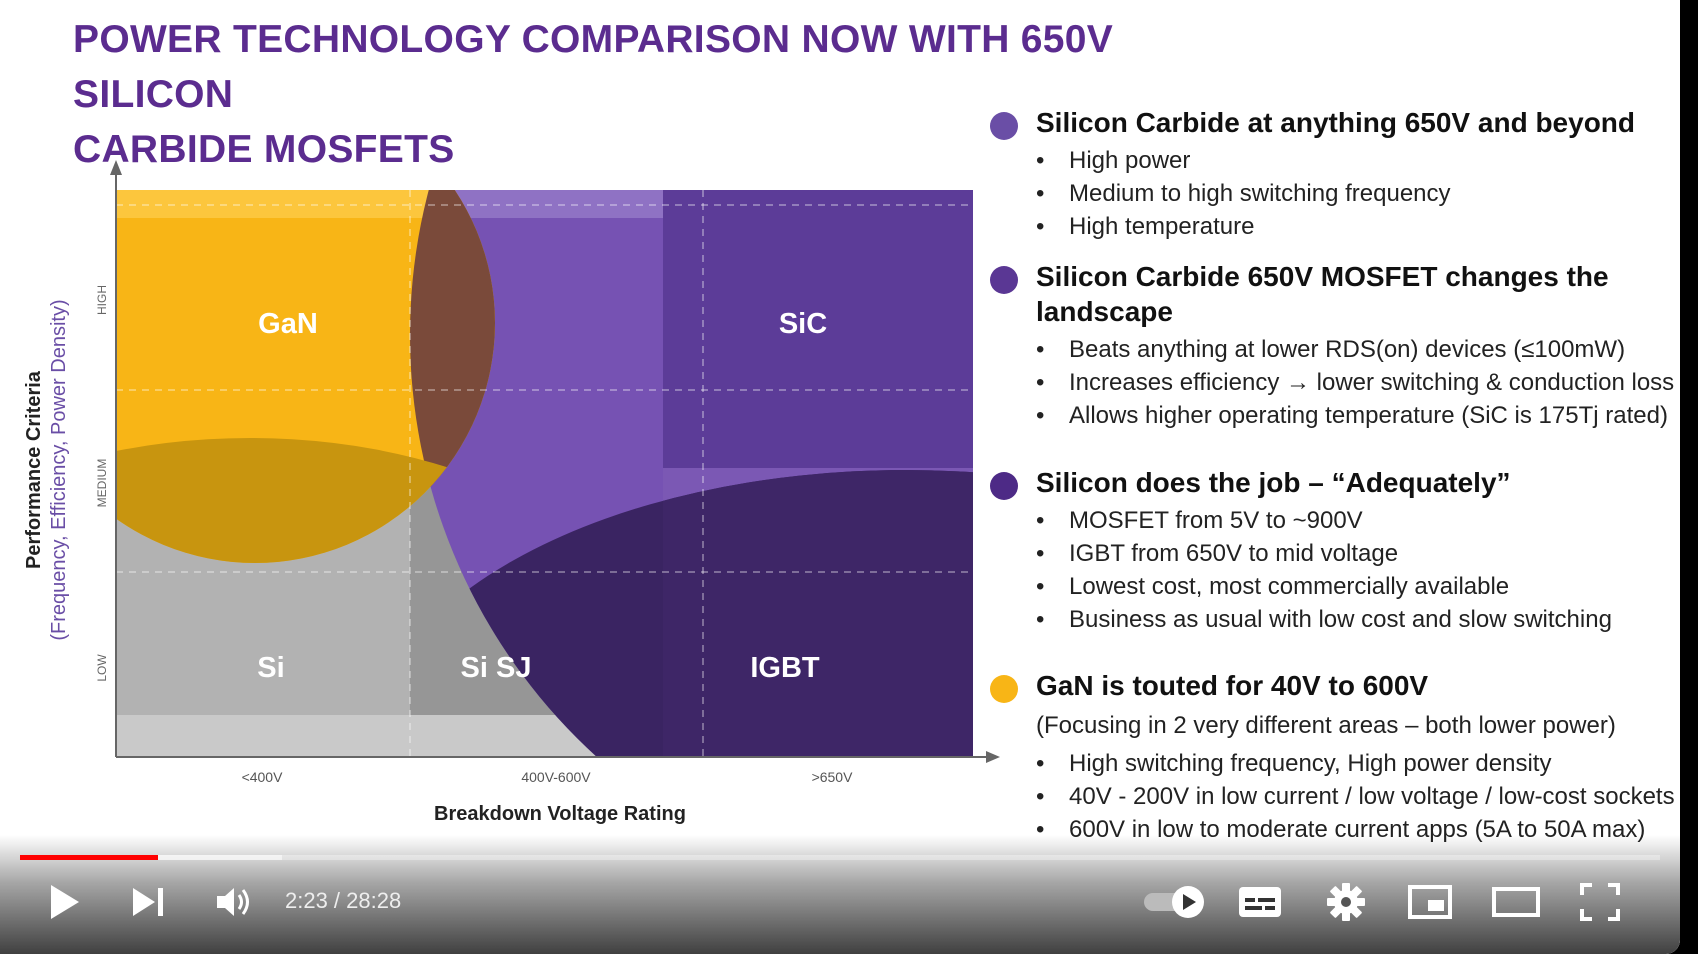 Image resolution: width=1698 pixels, height=954 pixels. Describe the element at coordinates (993, 757) in the screenshot. I see `x-axis-arrow-icon` at that location.